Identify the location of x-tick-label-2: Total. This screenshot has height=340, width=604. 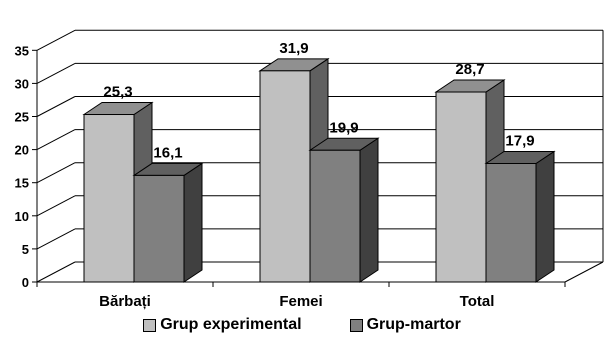
(477, 301).